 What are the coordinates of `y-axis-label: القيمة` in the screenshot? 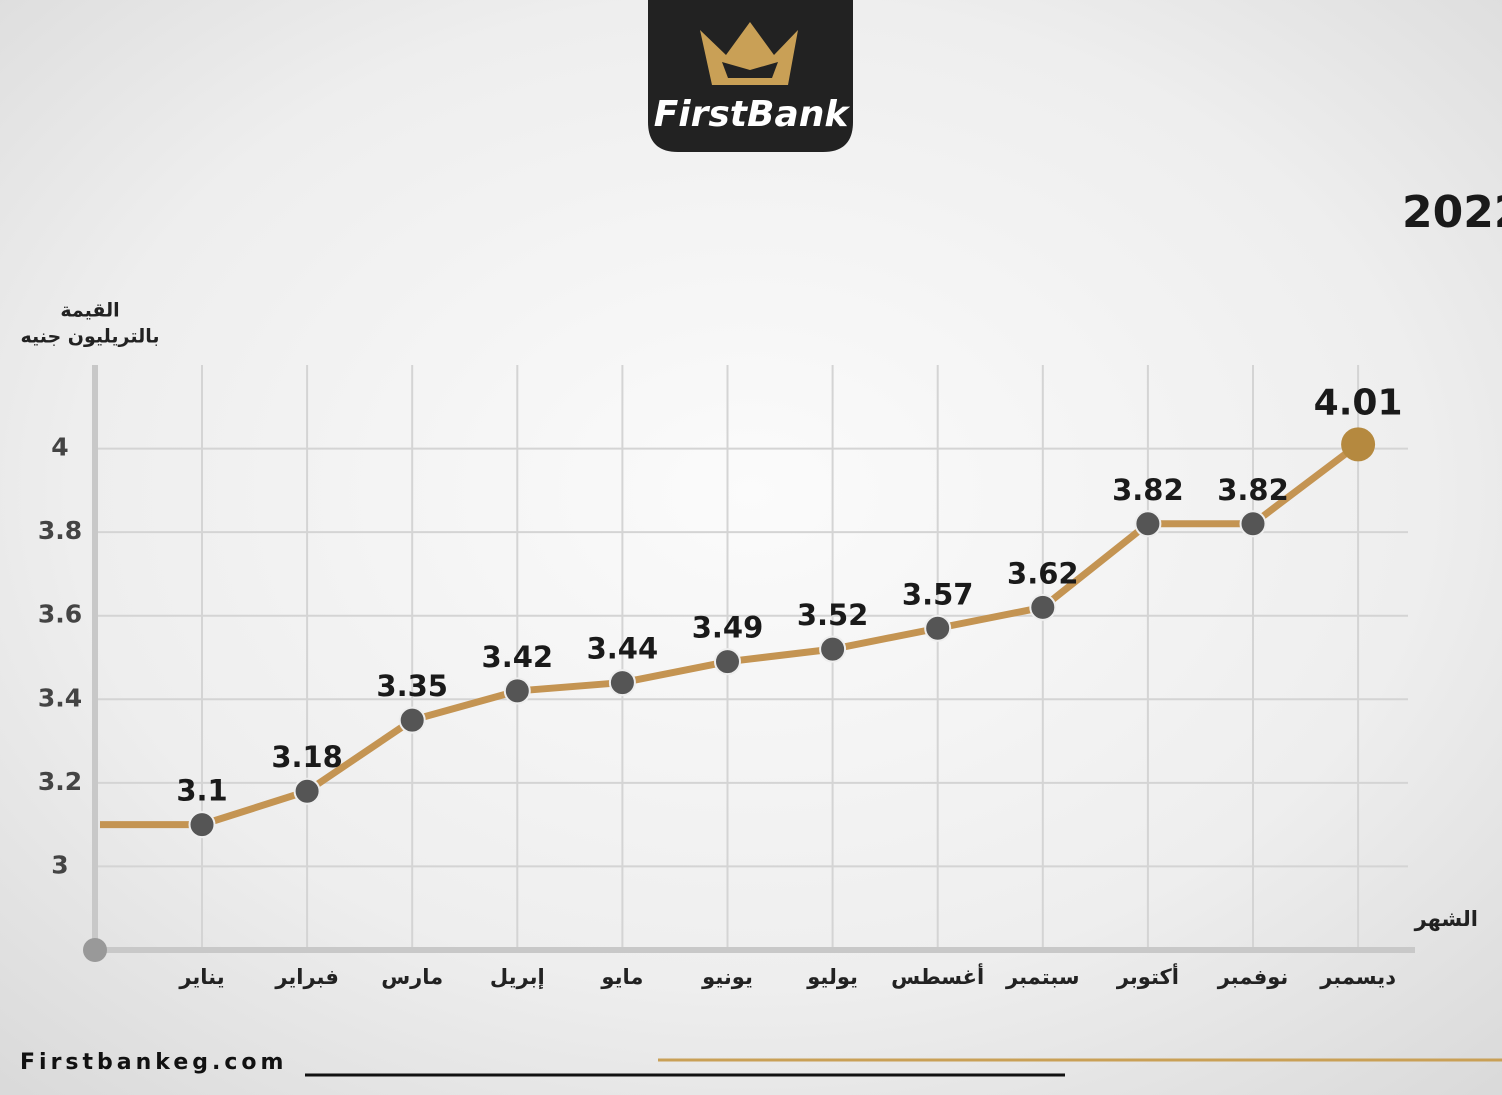 It's located at (89, 311).